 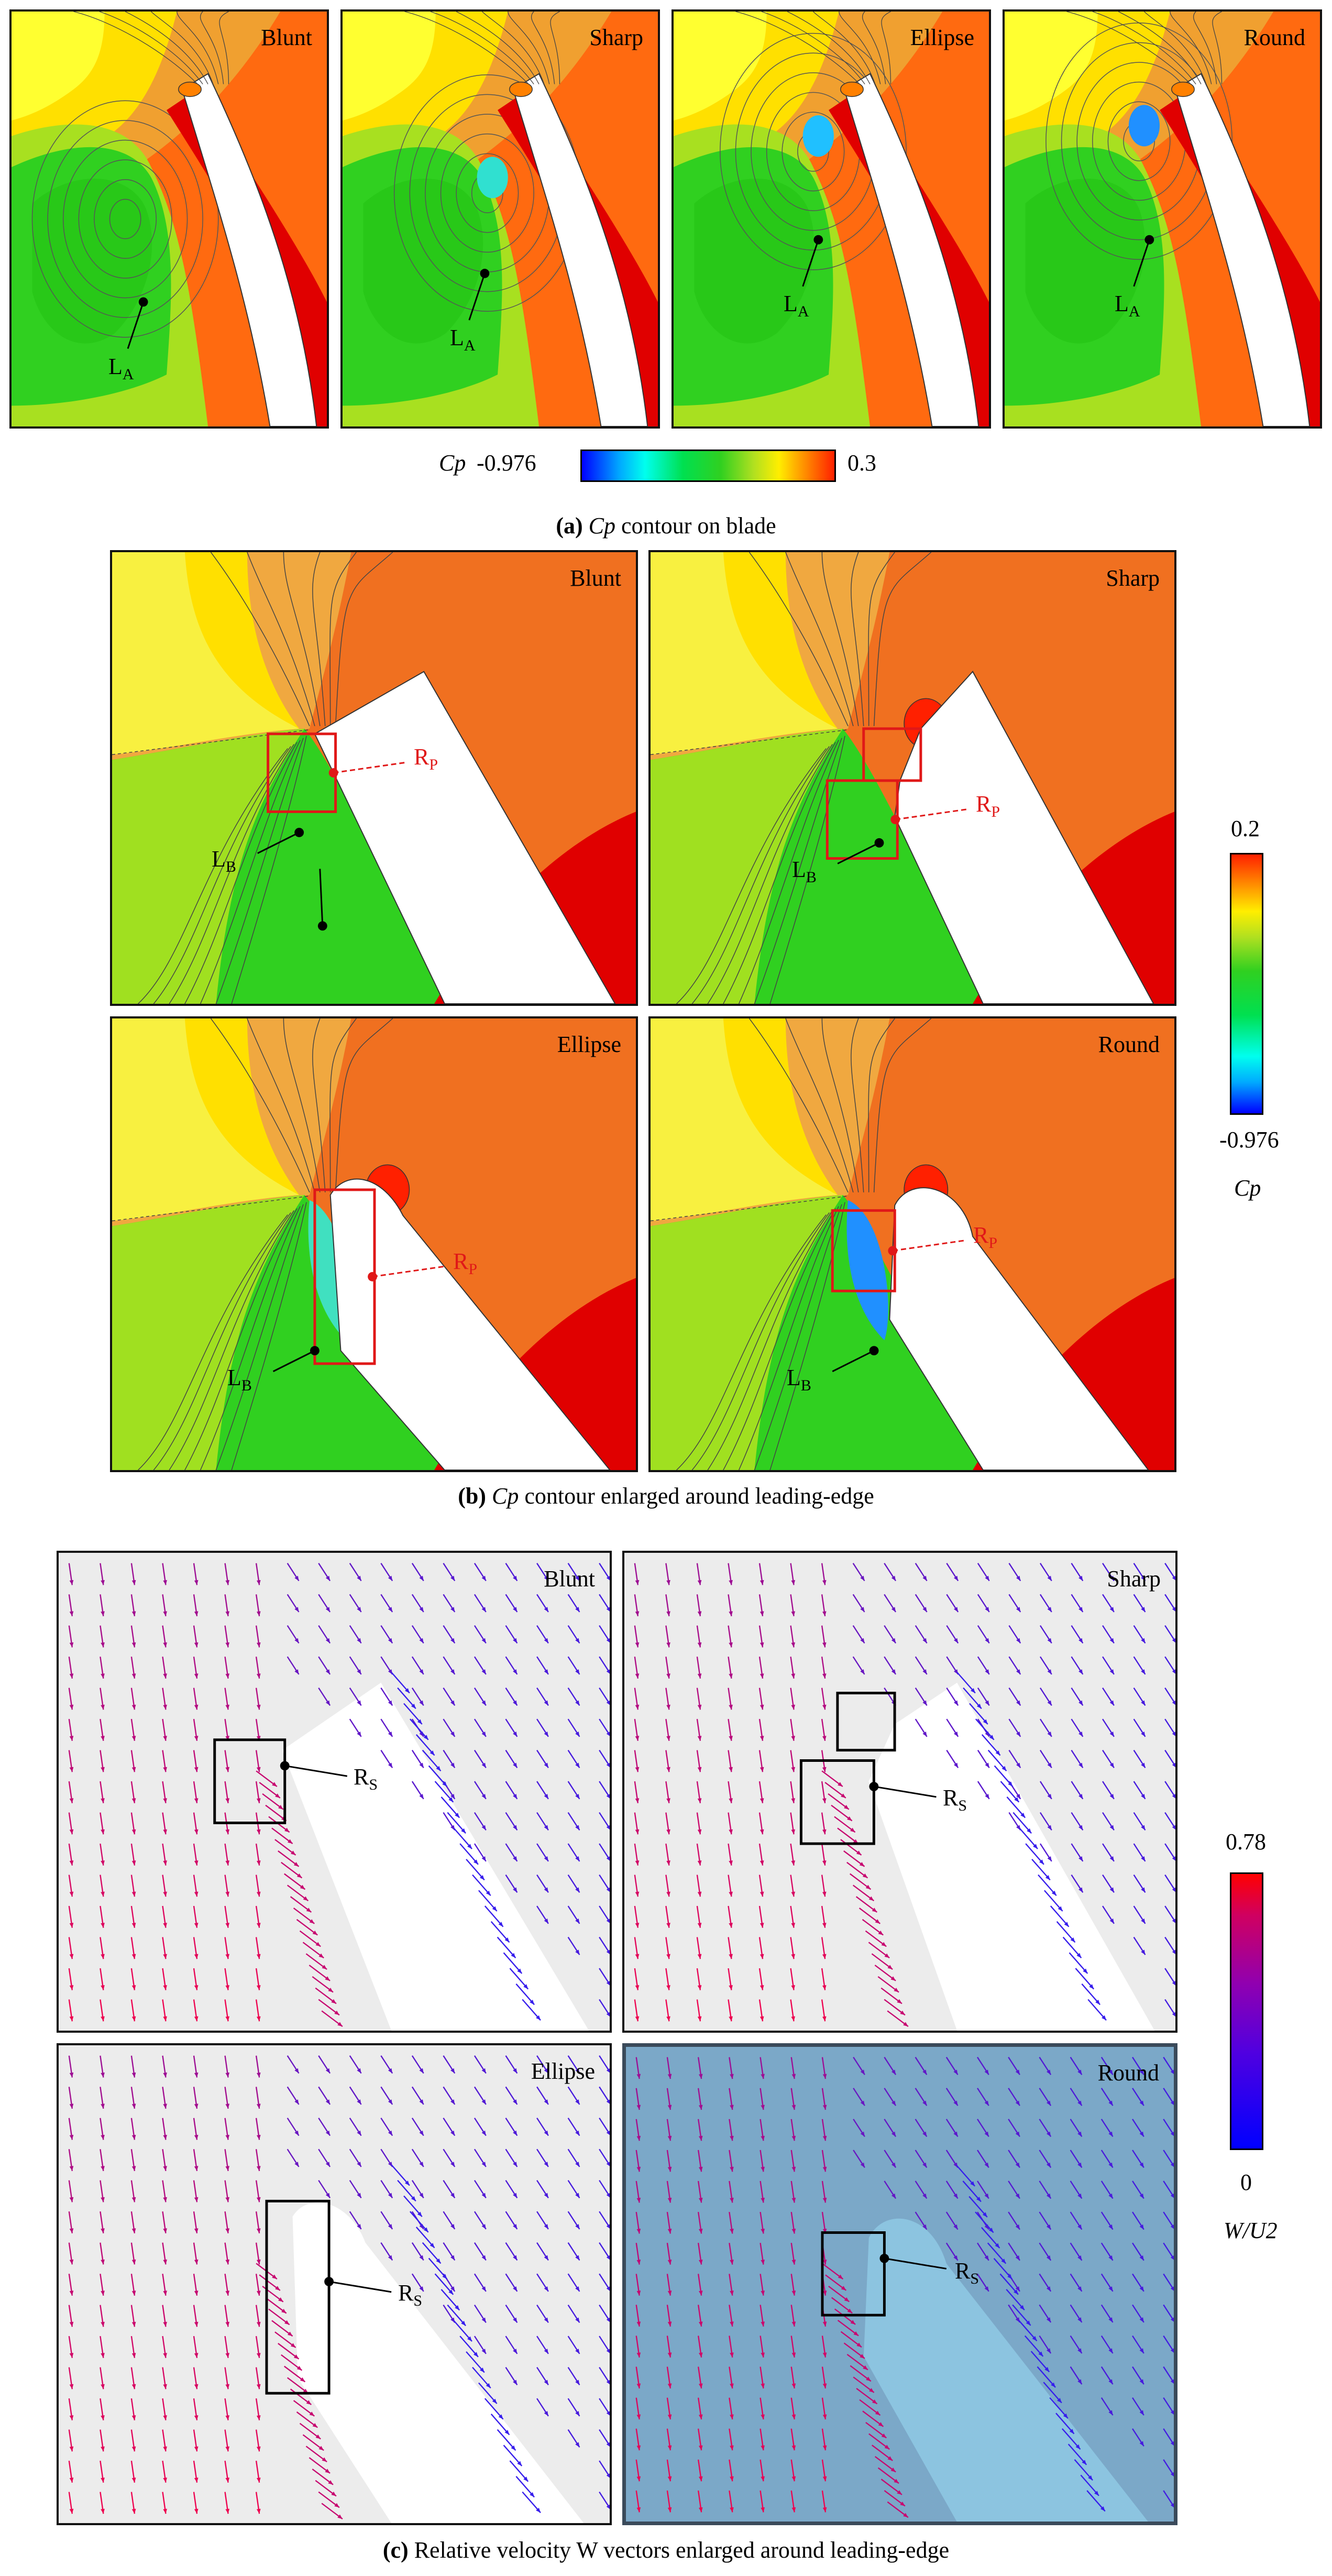 What do you see at coordinates (862, 463) in the screenshot?
I see `cp-colorbar-max-a: 0.3` at bounding box center [862, 463].